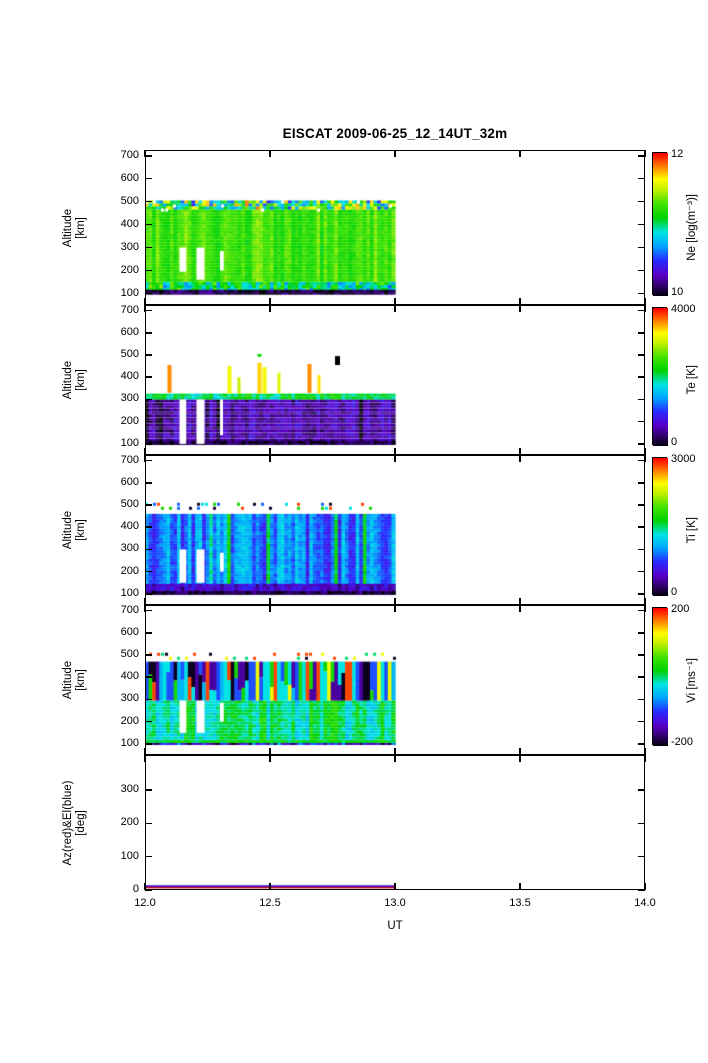  I want to click on x-tick-label: 14.0, so click(645, 903).